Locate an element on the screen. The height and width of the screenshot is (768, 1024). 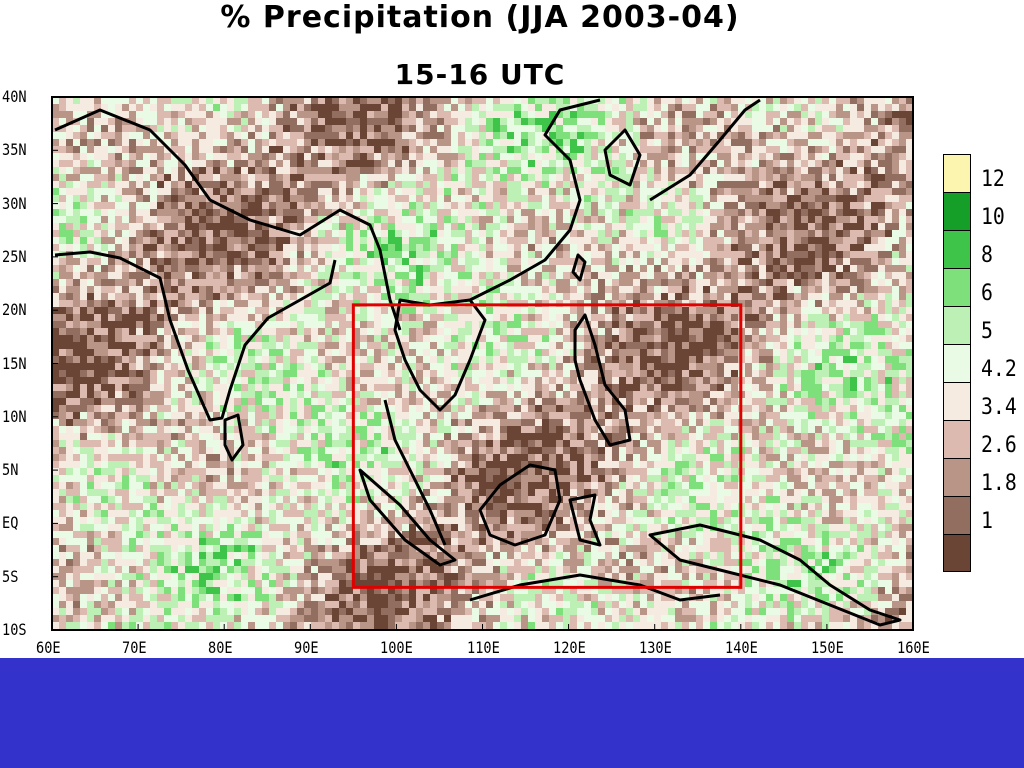
y-tick-label: 10S is located at coordinates (14, 629).